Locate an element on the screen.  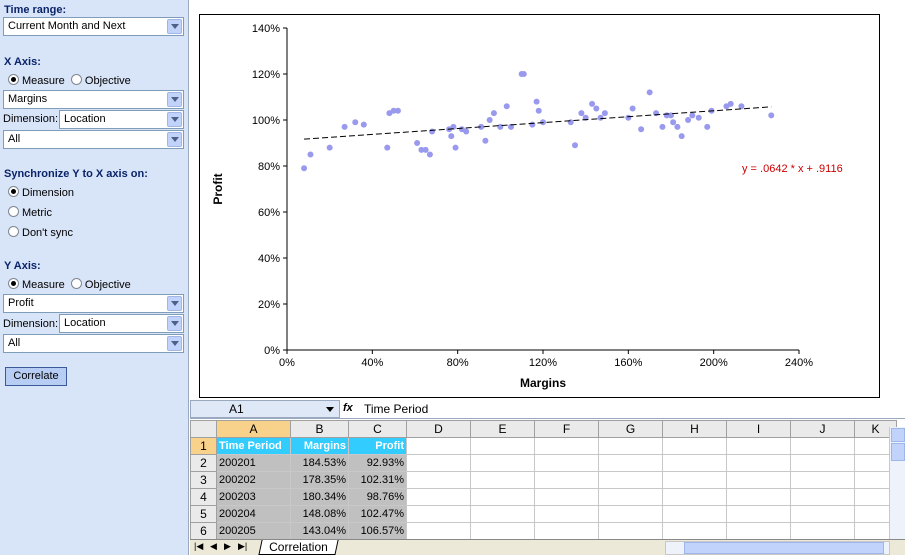
column-header: C is located at coordinates (377, 429).